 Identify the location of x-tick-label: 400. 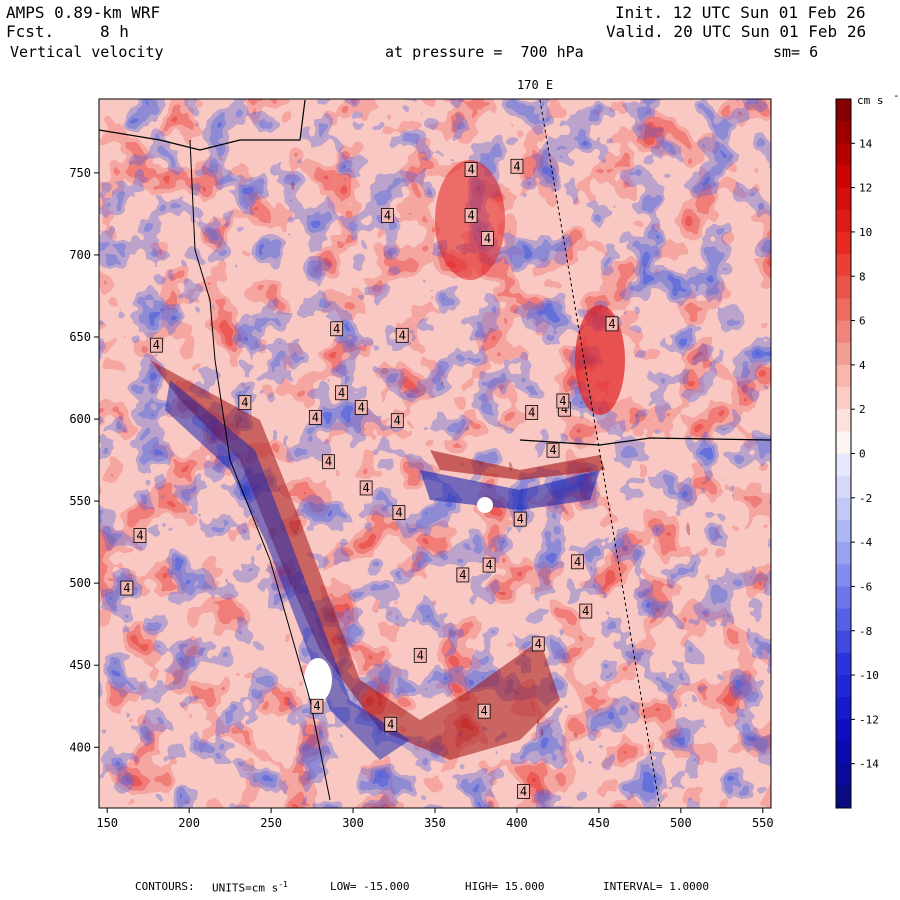
(517, 823).